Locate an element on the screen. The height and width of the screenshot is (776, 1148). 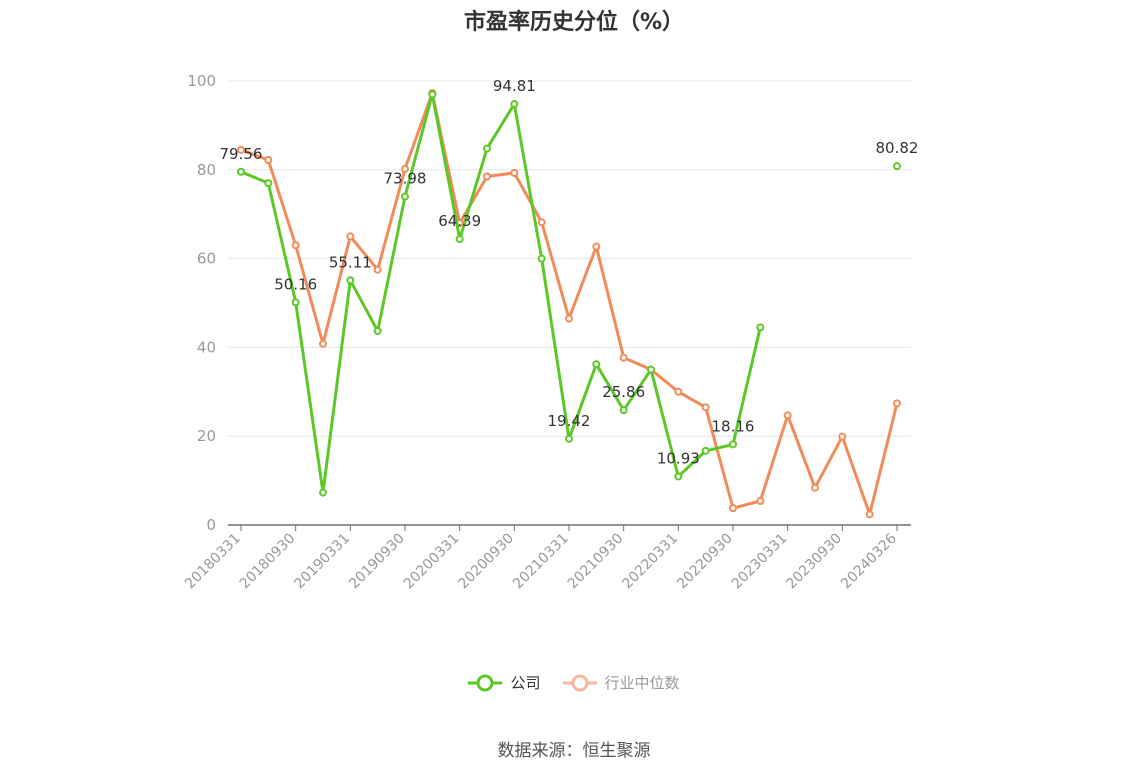
y-tick-label: 60 is located at coordinates (206, 259).